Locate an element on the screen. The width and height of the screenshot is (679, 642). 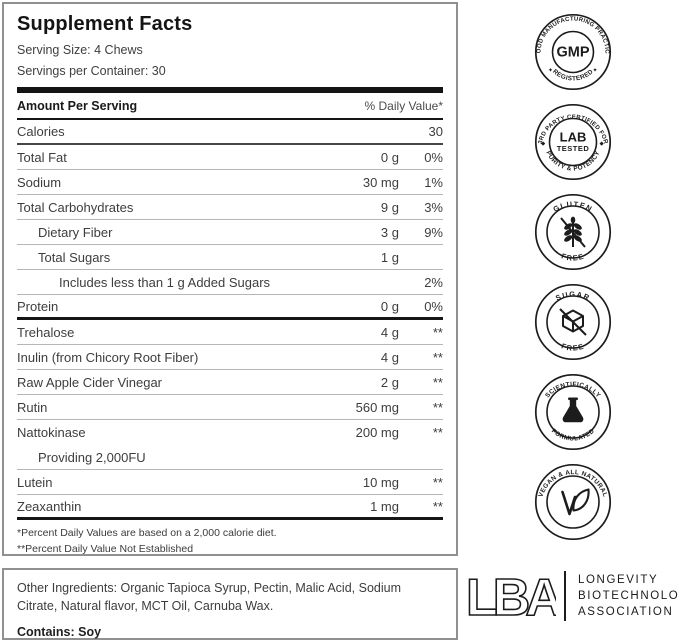
vegan-all-natural-badge-icon: VEGAN & ALL NATURAL is located at coordinates (573, 502).